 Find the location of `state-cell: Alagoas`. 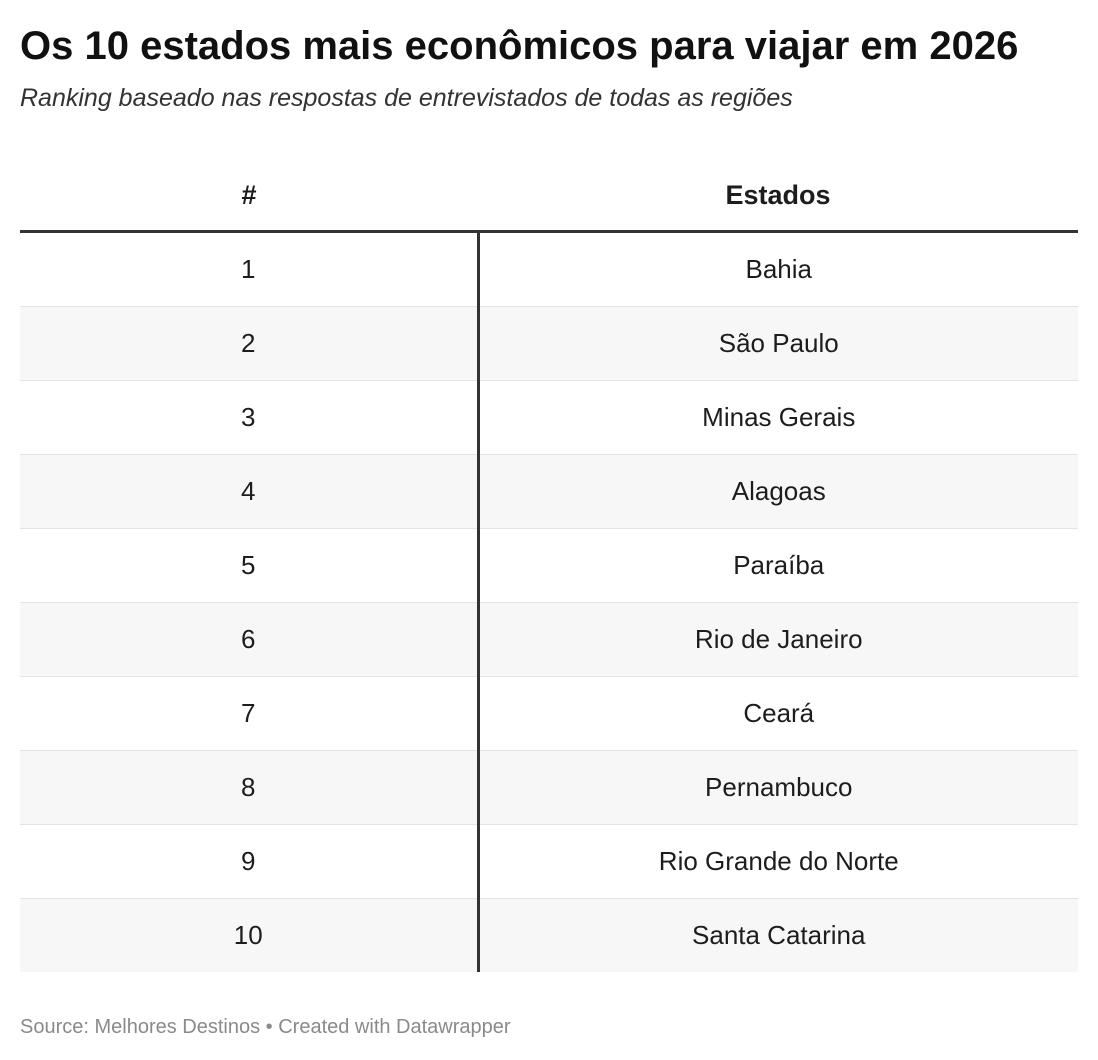

state-cell: Alagoas is located at coordinates (778, 491).